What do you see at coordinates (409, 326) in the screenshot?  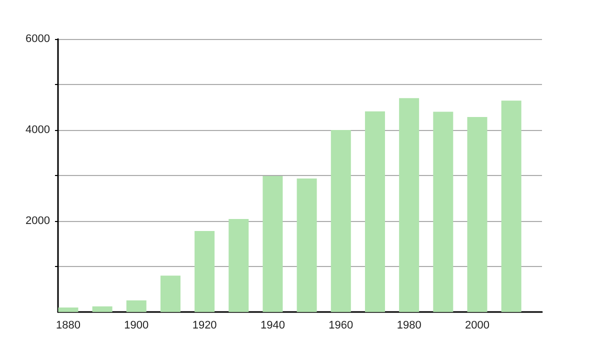 I see `x-tick-label: 1980` at bounding box center [409, 326].